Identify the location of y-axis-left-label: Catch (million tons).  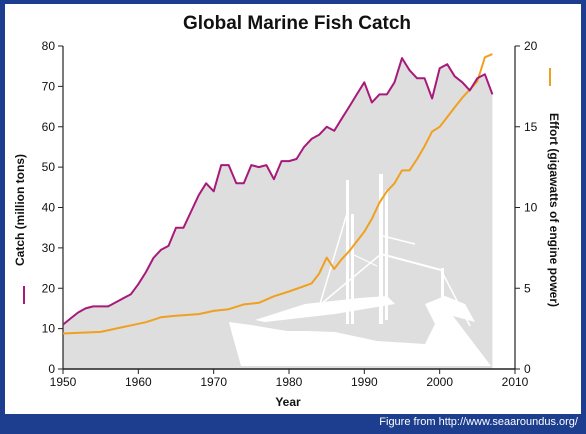
(20, 210).